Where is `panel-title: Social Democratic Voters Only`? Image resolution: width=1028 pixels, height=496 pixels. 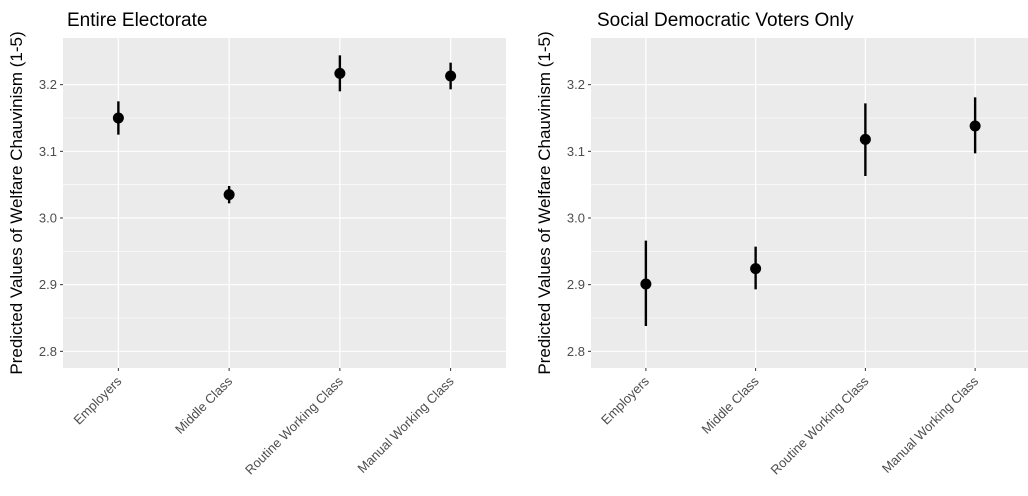 panel-title: Social Democratic Voters Only is located at coordinates (725, 20).